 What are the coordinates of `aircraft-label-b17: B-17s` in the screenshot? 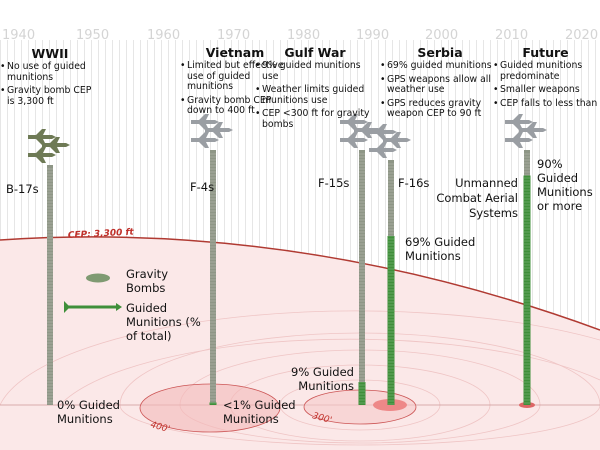 It's located at (22, 189).